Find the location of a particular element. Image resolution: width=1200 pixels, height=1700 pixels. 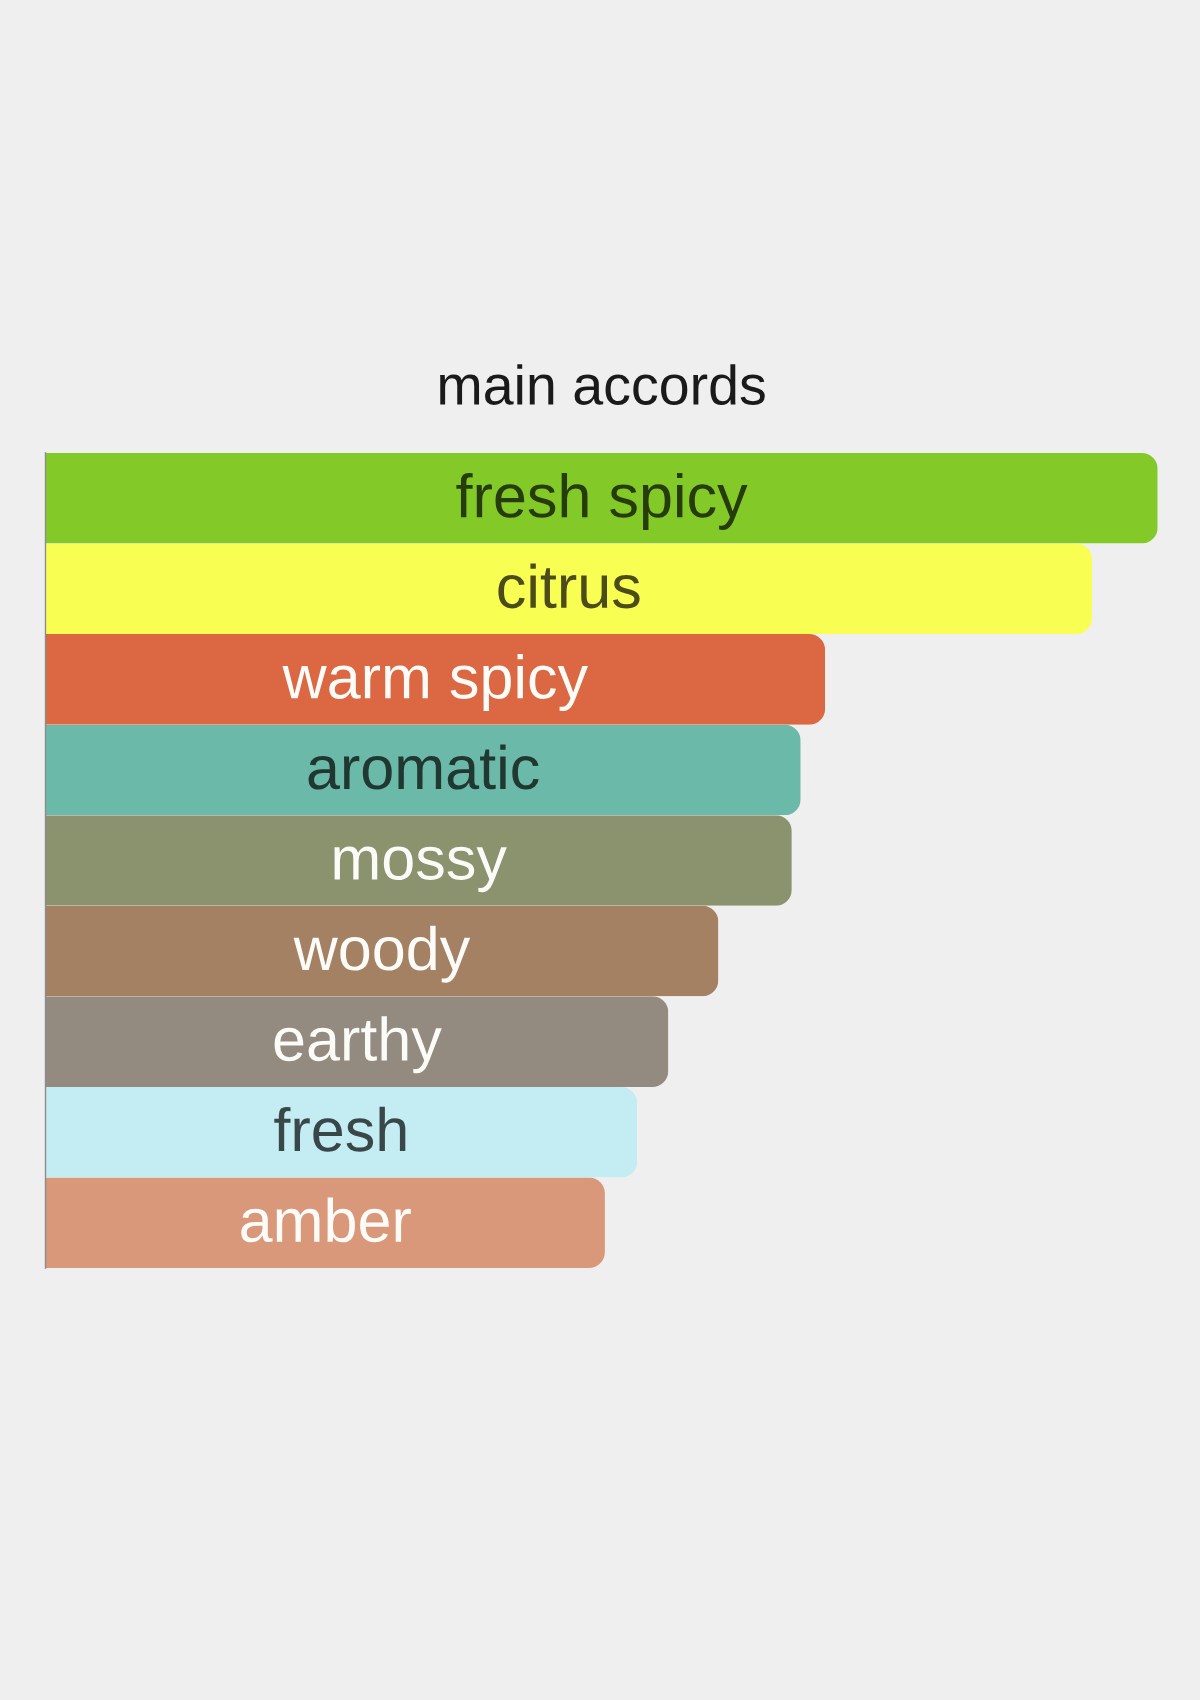

y-tick-label: amber is located at coordinates (326, 1220).